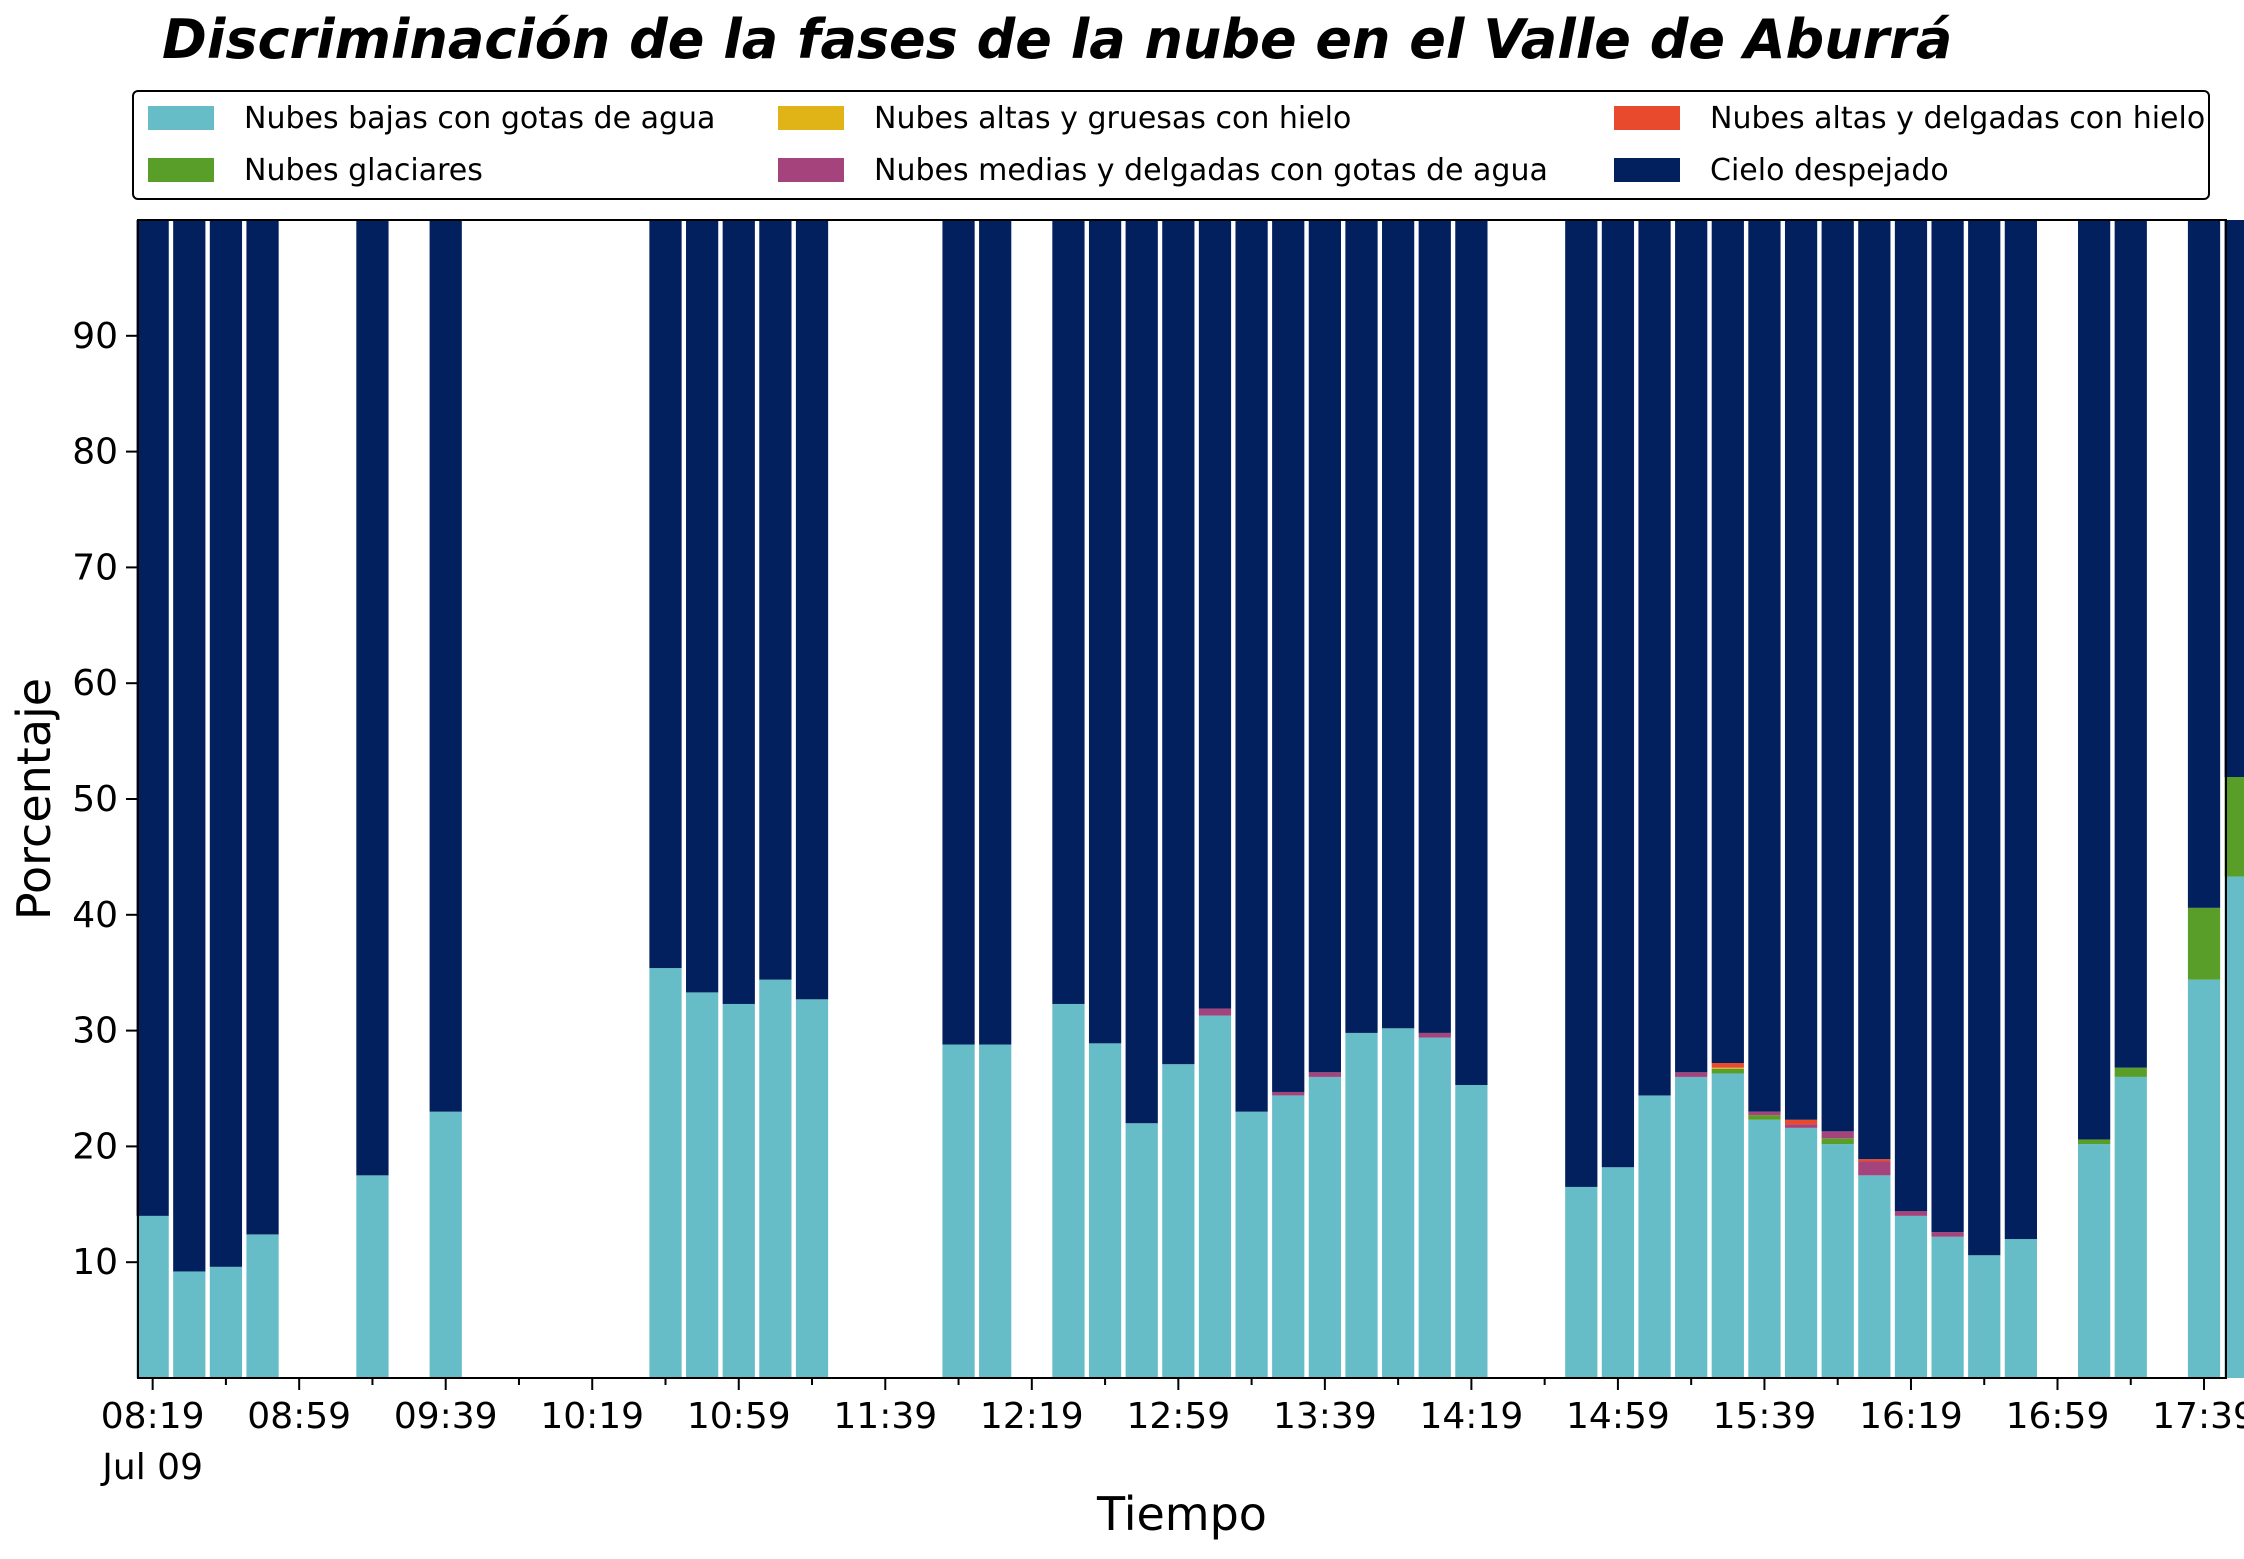  What do you see at coordinates (1781, 170) in the screenshot?
I see `legend-item-cielo-despejado: Cielo despejado` at bounding box center [1781, 170].